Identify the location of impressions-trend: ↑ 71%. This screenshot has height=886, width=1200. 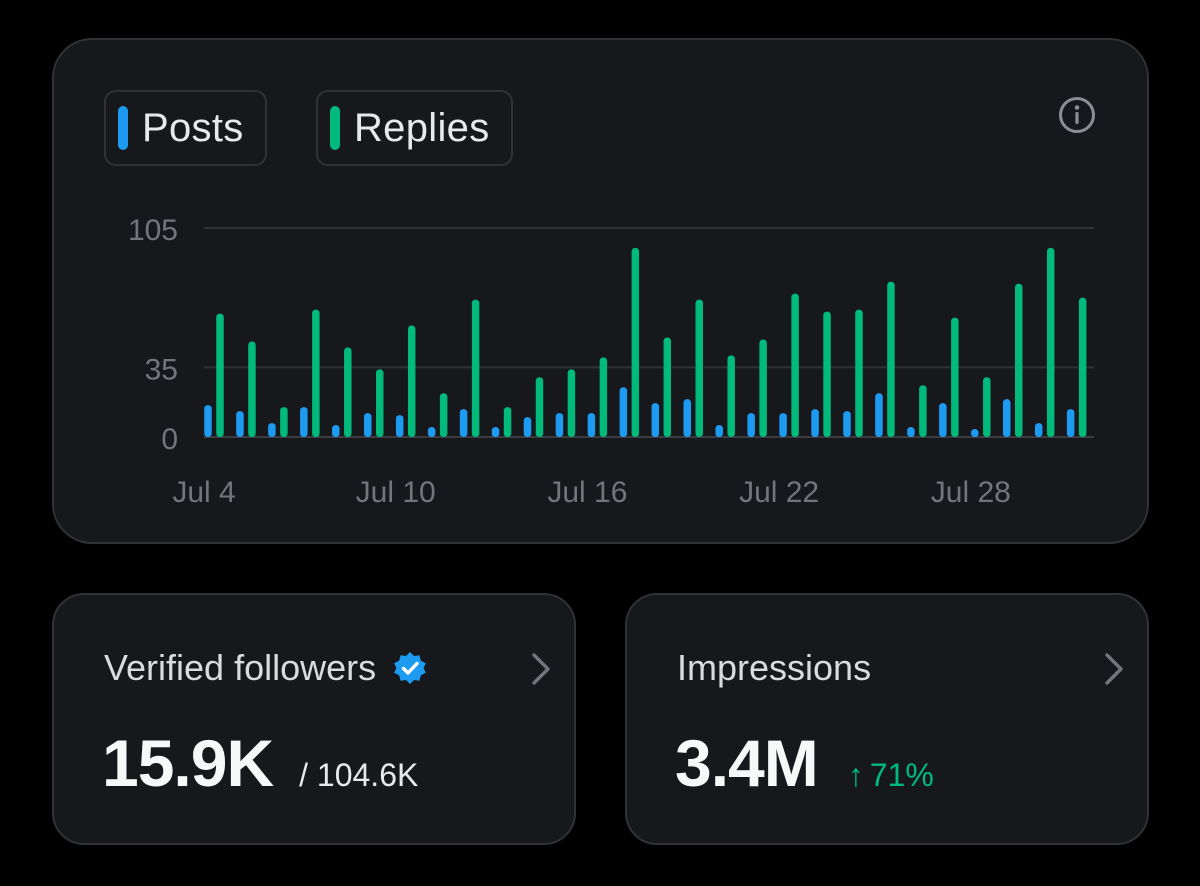
(891, 775).